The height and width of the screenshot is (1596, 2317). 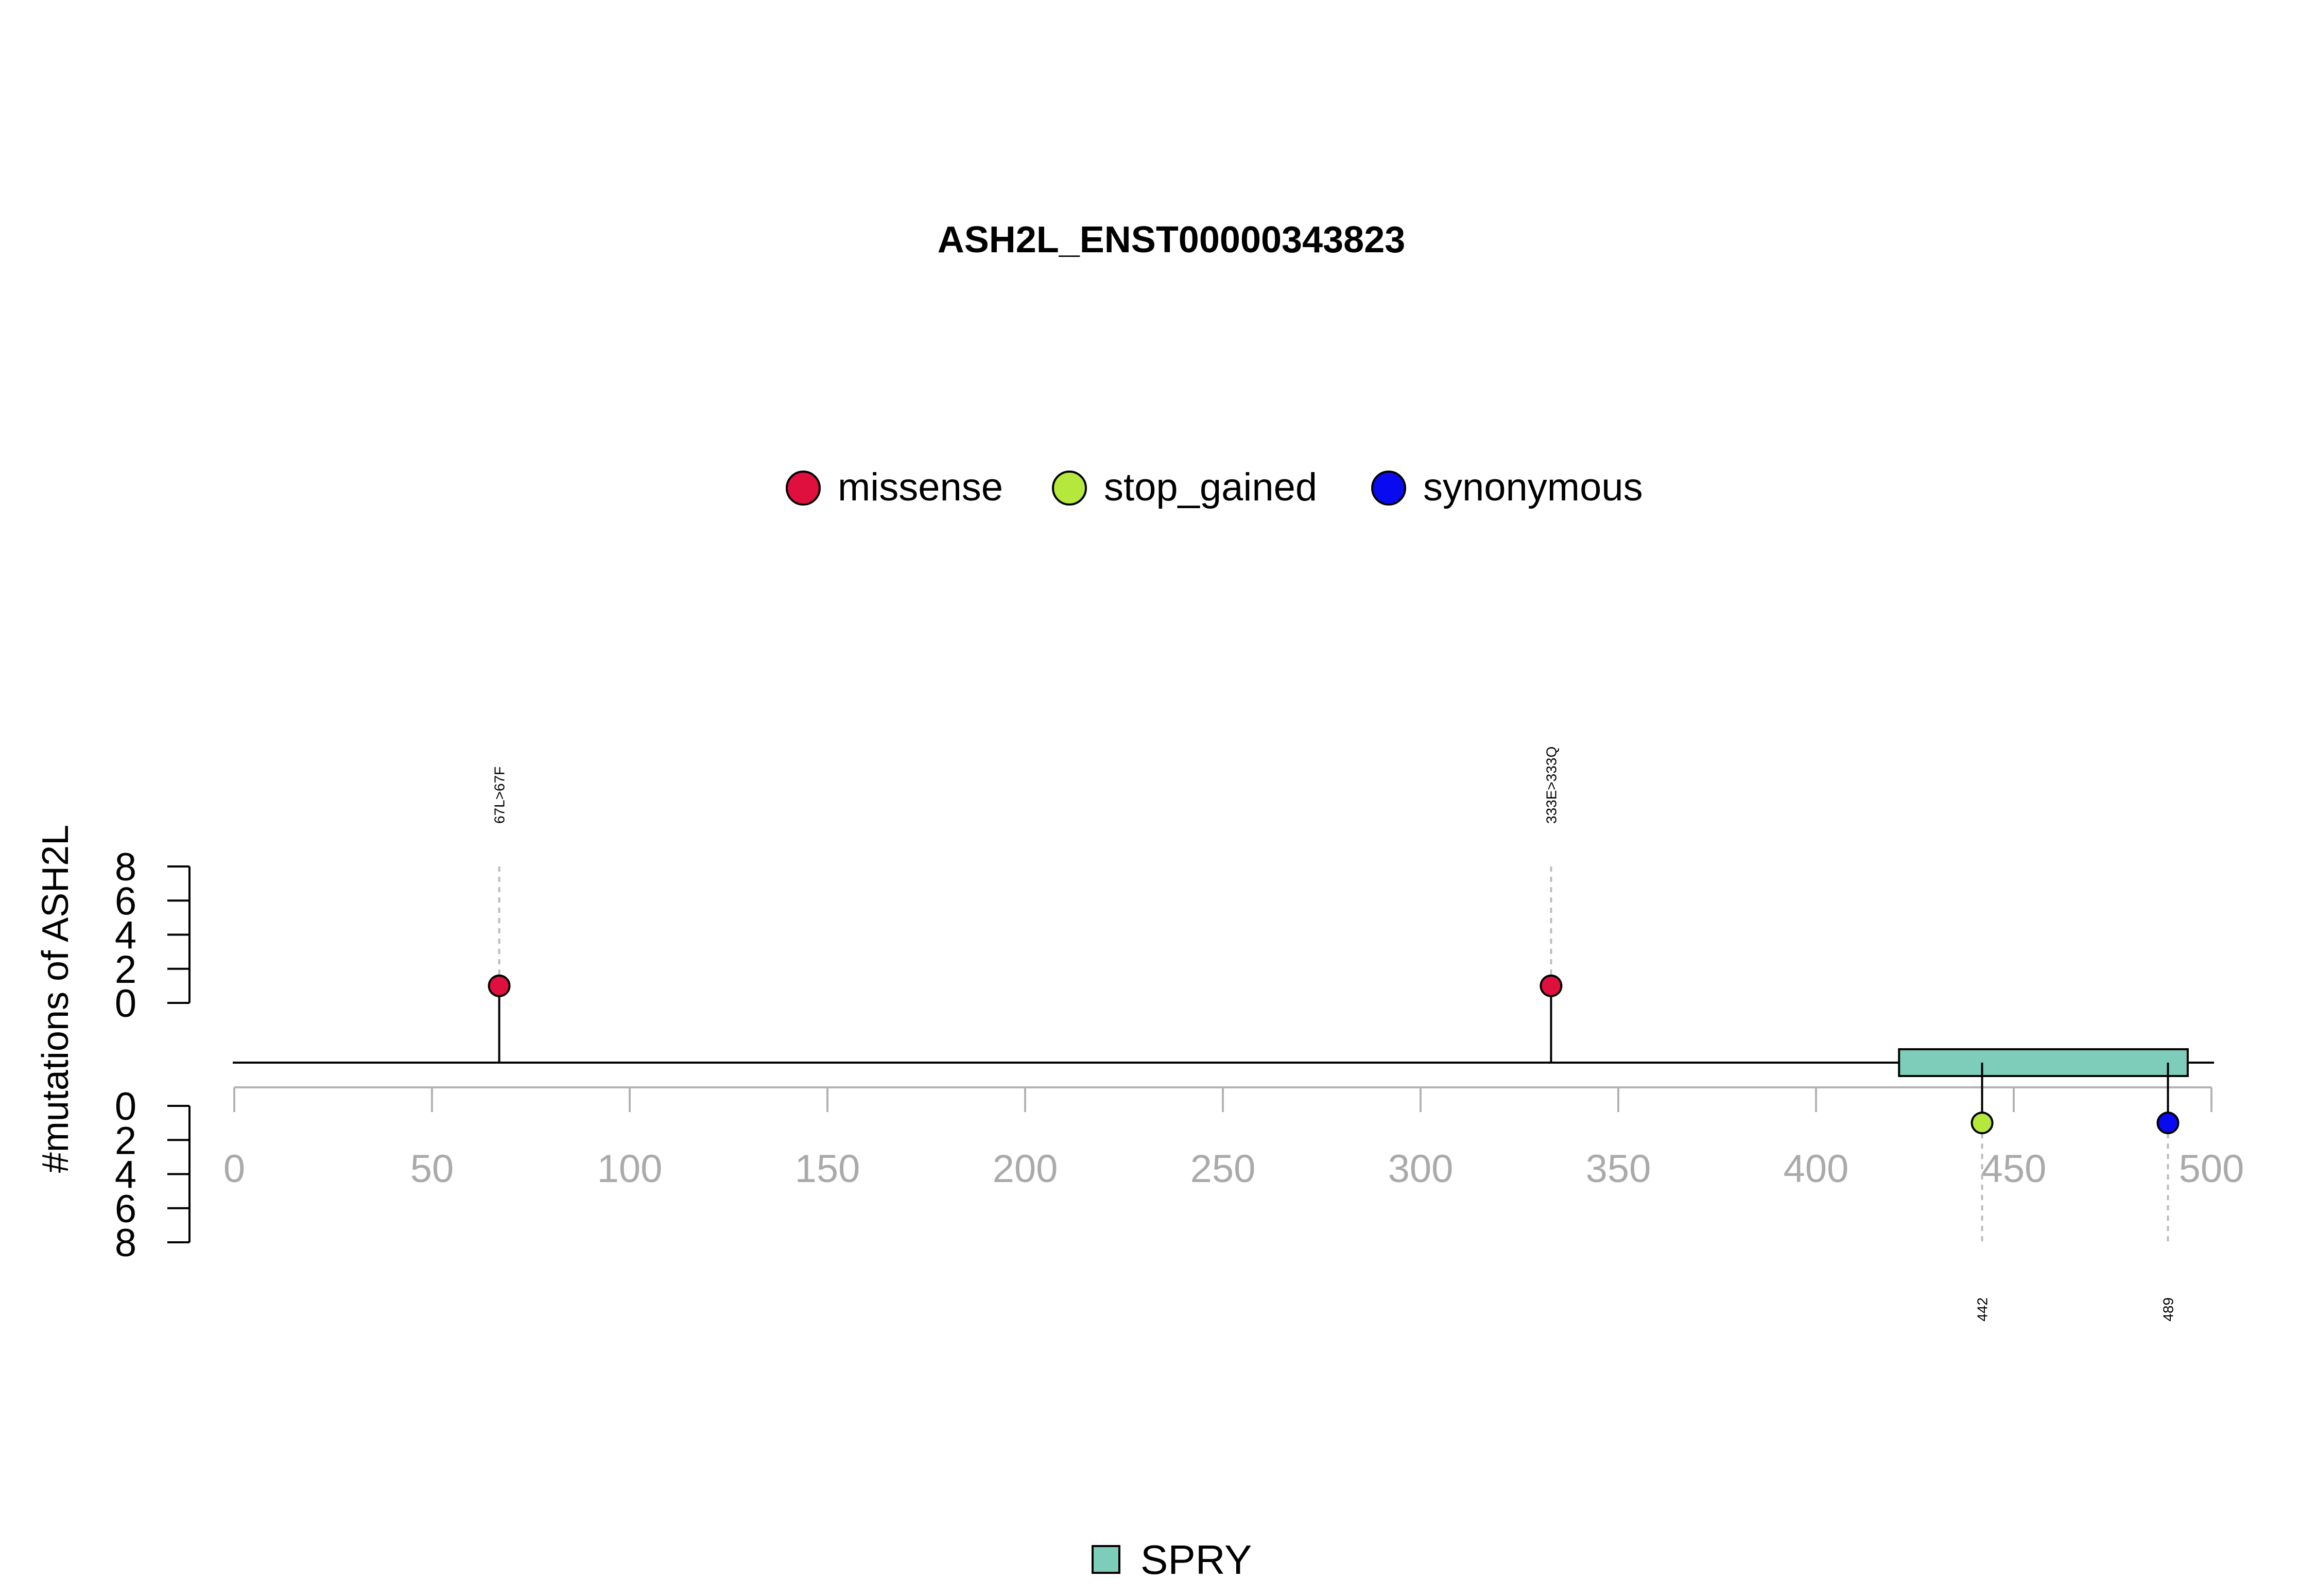 I want to click on x-axis-tick-label: 0, so click(x=234, y=1169).